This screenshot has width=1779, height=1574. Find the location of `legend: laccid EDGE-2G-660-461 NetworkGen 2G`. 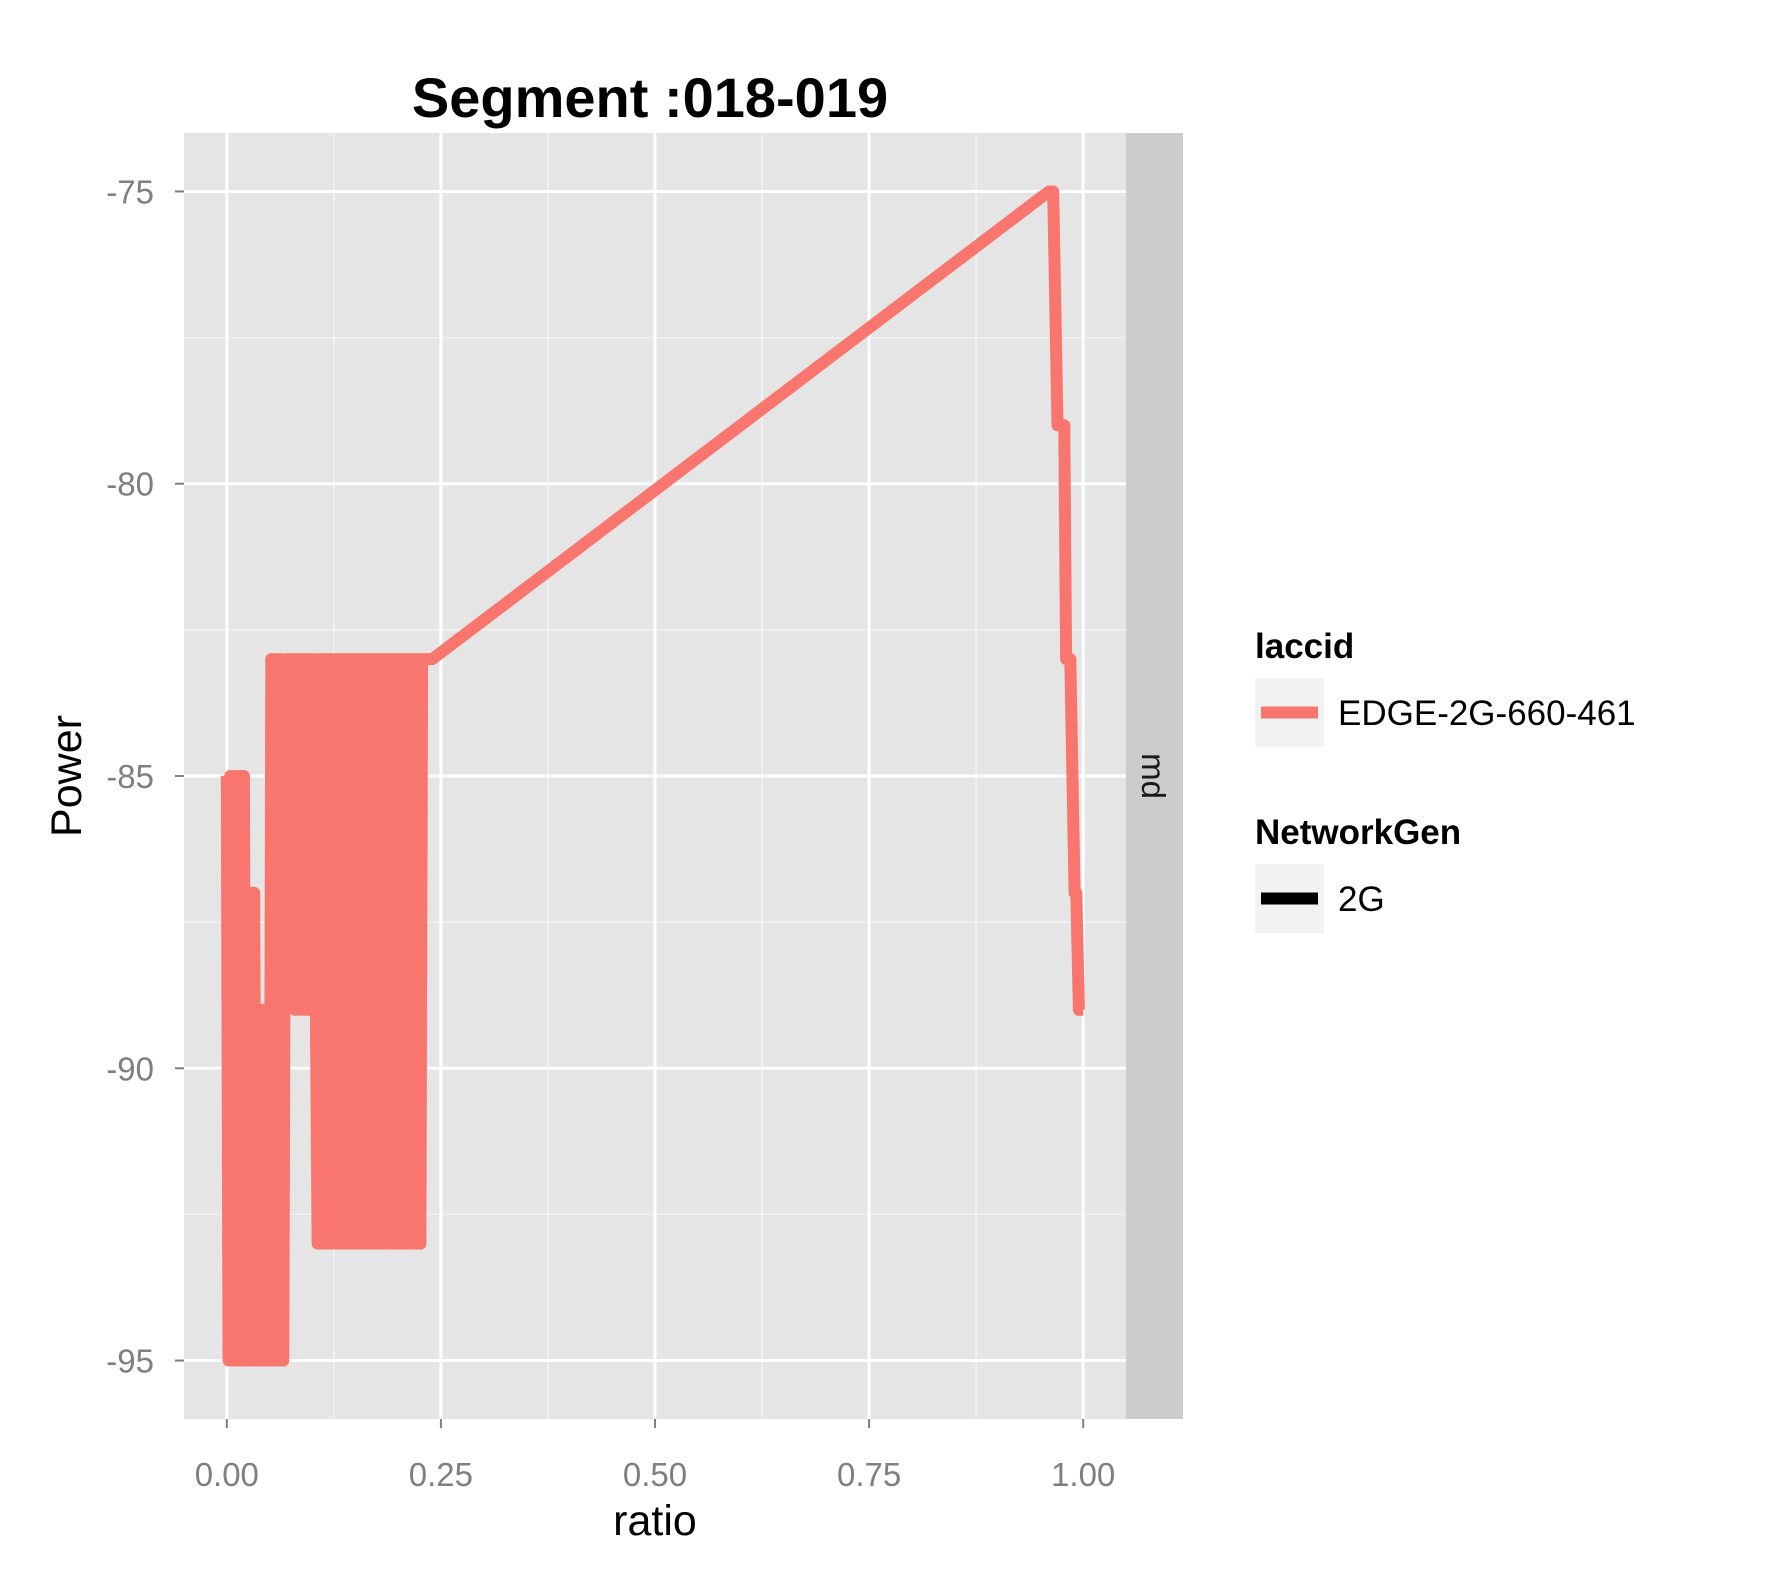

legend: laccid EDGE-2G-660-461 NetworkGen 2G is located at coordinates (1445, 780).